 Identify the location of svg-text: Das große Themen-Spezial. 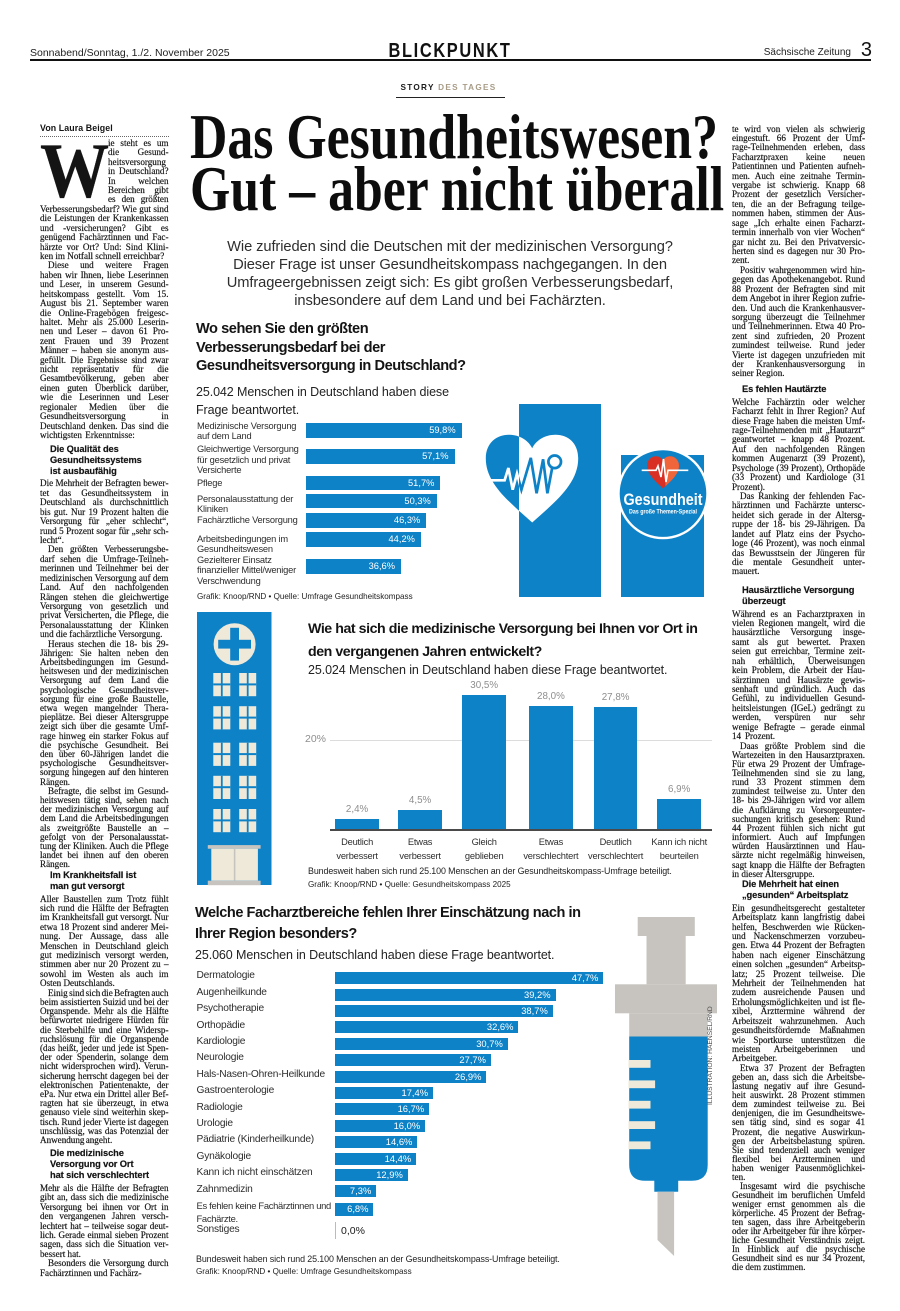
(663, 512).